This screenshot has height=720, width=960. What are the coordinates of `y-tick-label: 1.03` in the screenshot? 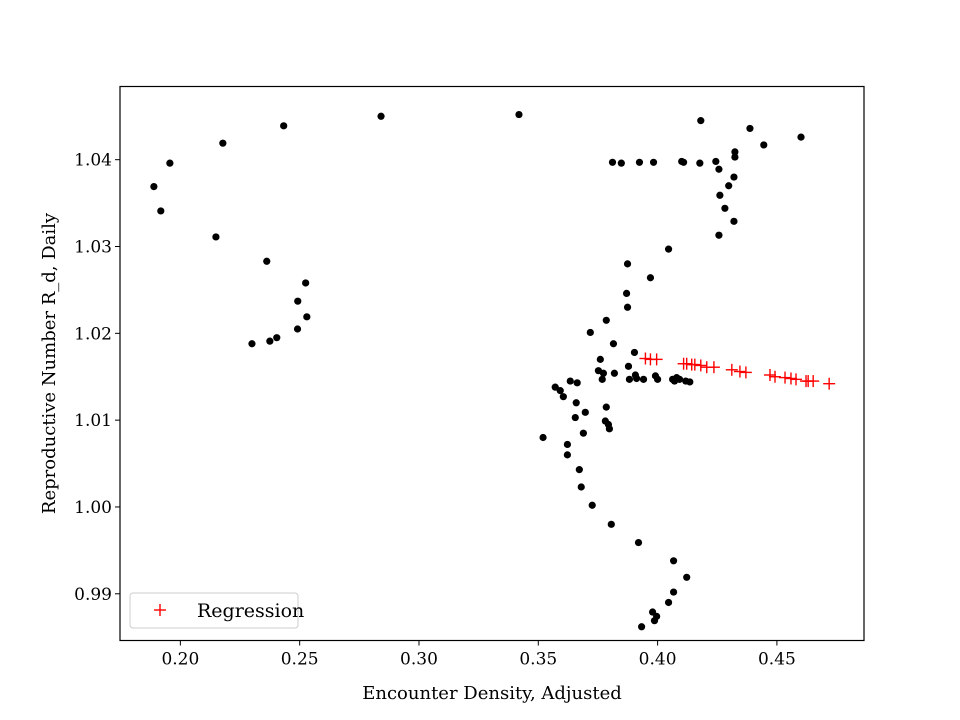 It's located at (93, 248).